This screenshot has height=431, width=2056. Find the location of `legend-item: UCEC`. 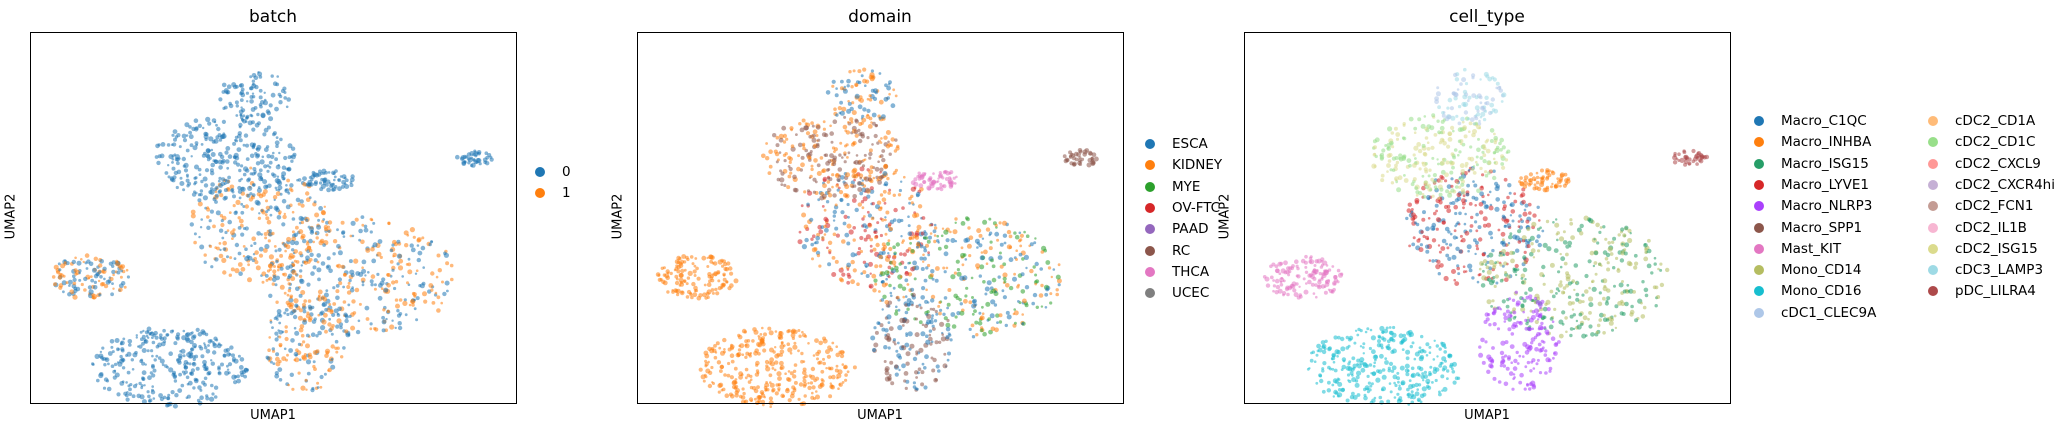

legend-item: UCEC is located at coordinates (1177, 293).